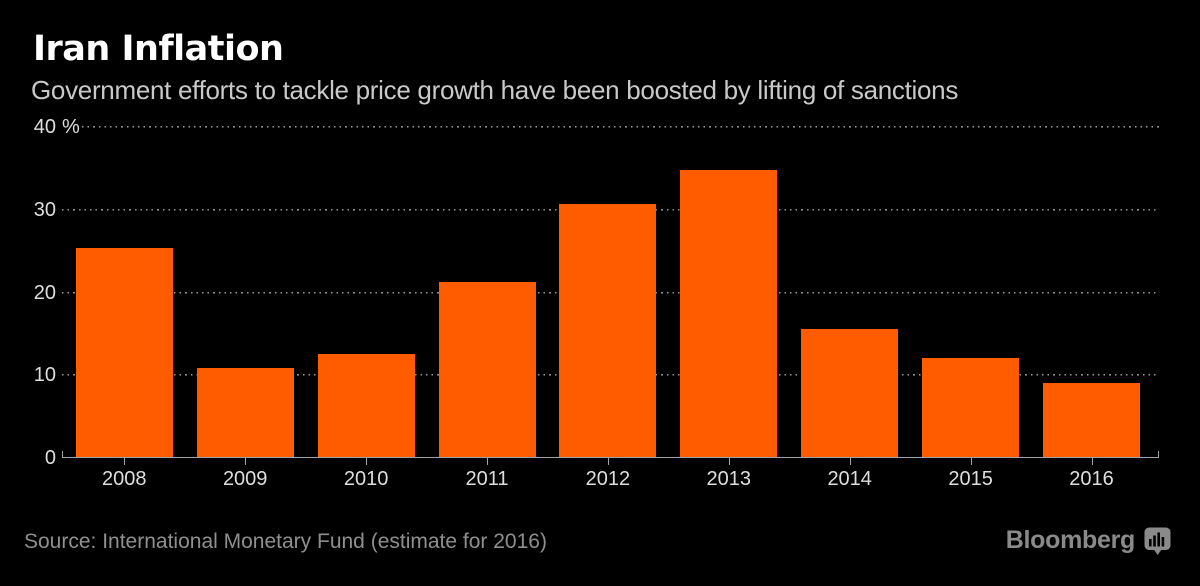  I want to click on x-tick-label-2009: 2009, so click(245, 479).